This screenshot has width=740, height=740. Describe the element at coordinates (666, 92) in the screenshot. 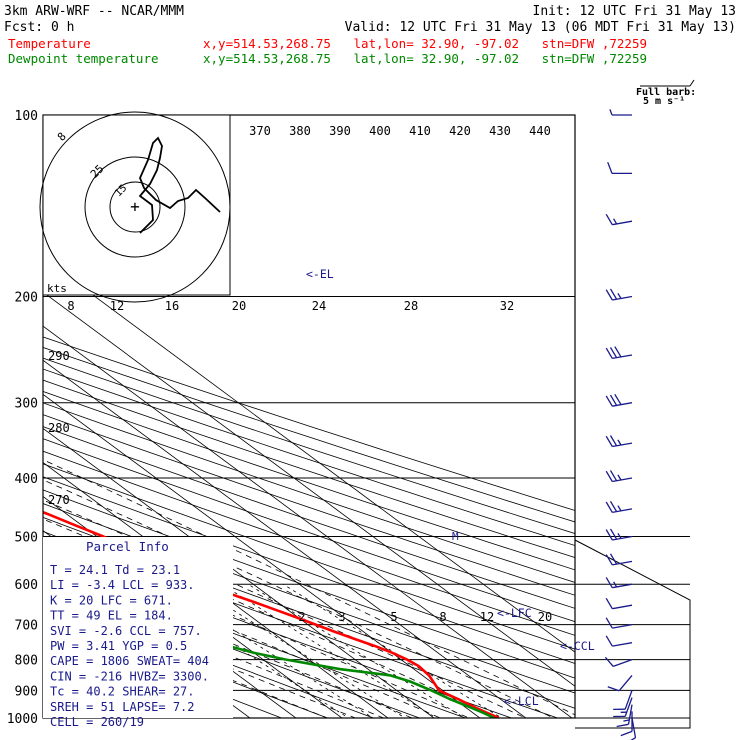

I see `wind-key-title: Full barb:` at that location.